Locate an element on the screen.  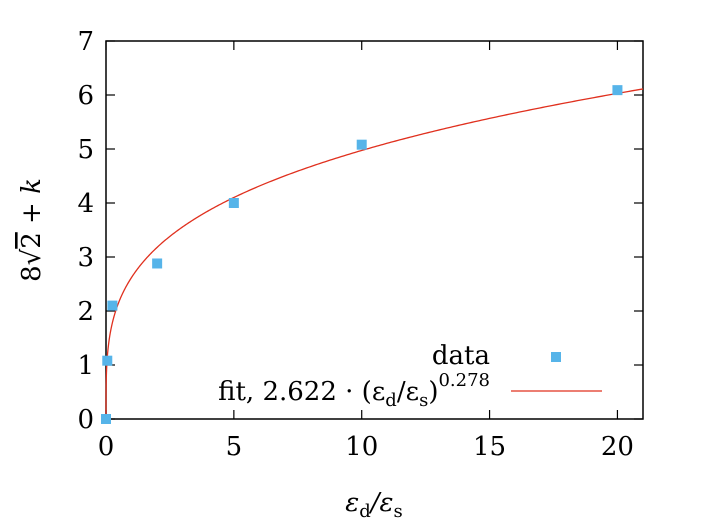
x-label-mid: /ε is located at coordinates (381, 503).